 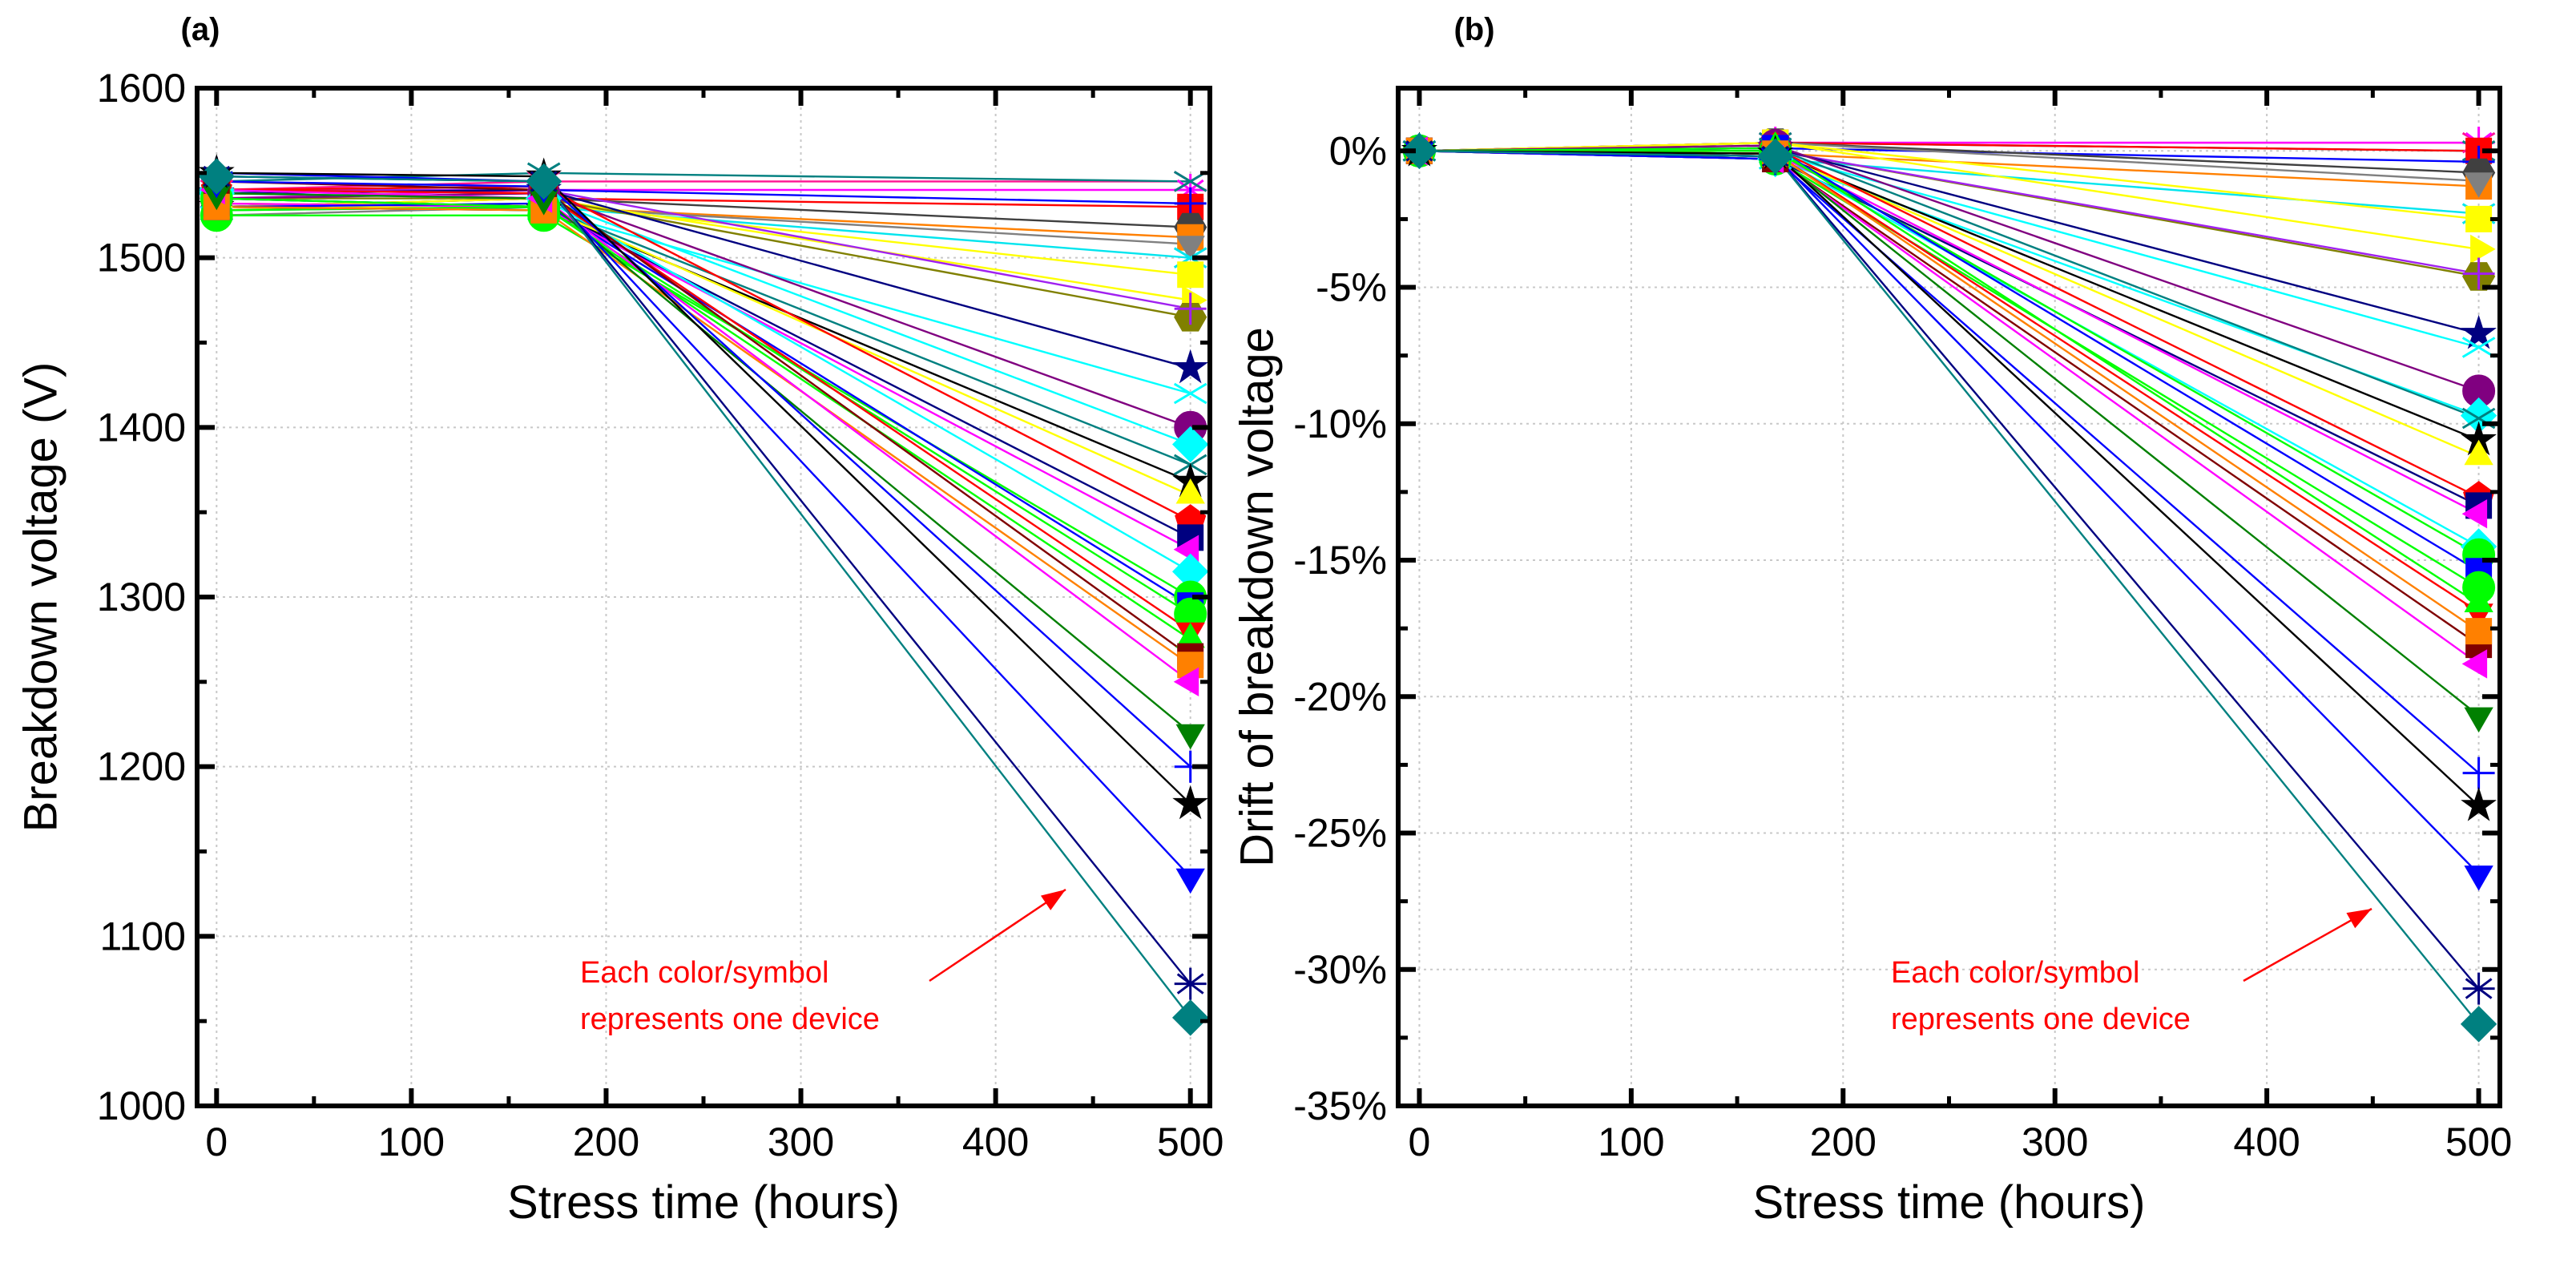 I want to click on data-point-circle, so click(x=2479, y=391).